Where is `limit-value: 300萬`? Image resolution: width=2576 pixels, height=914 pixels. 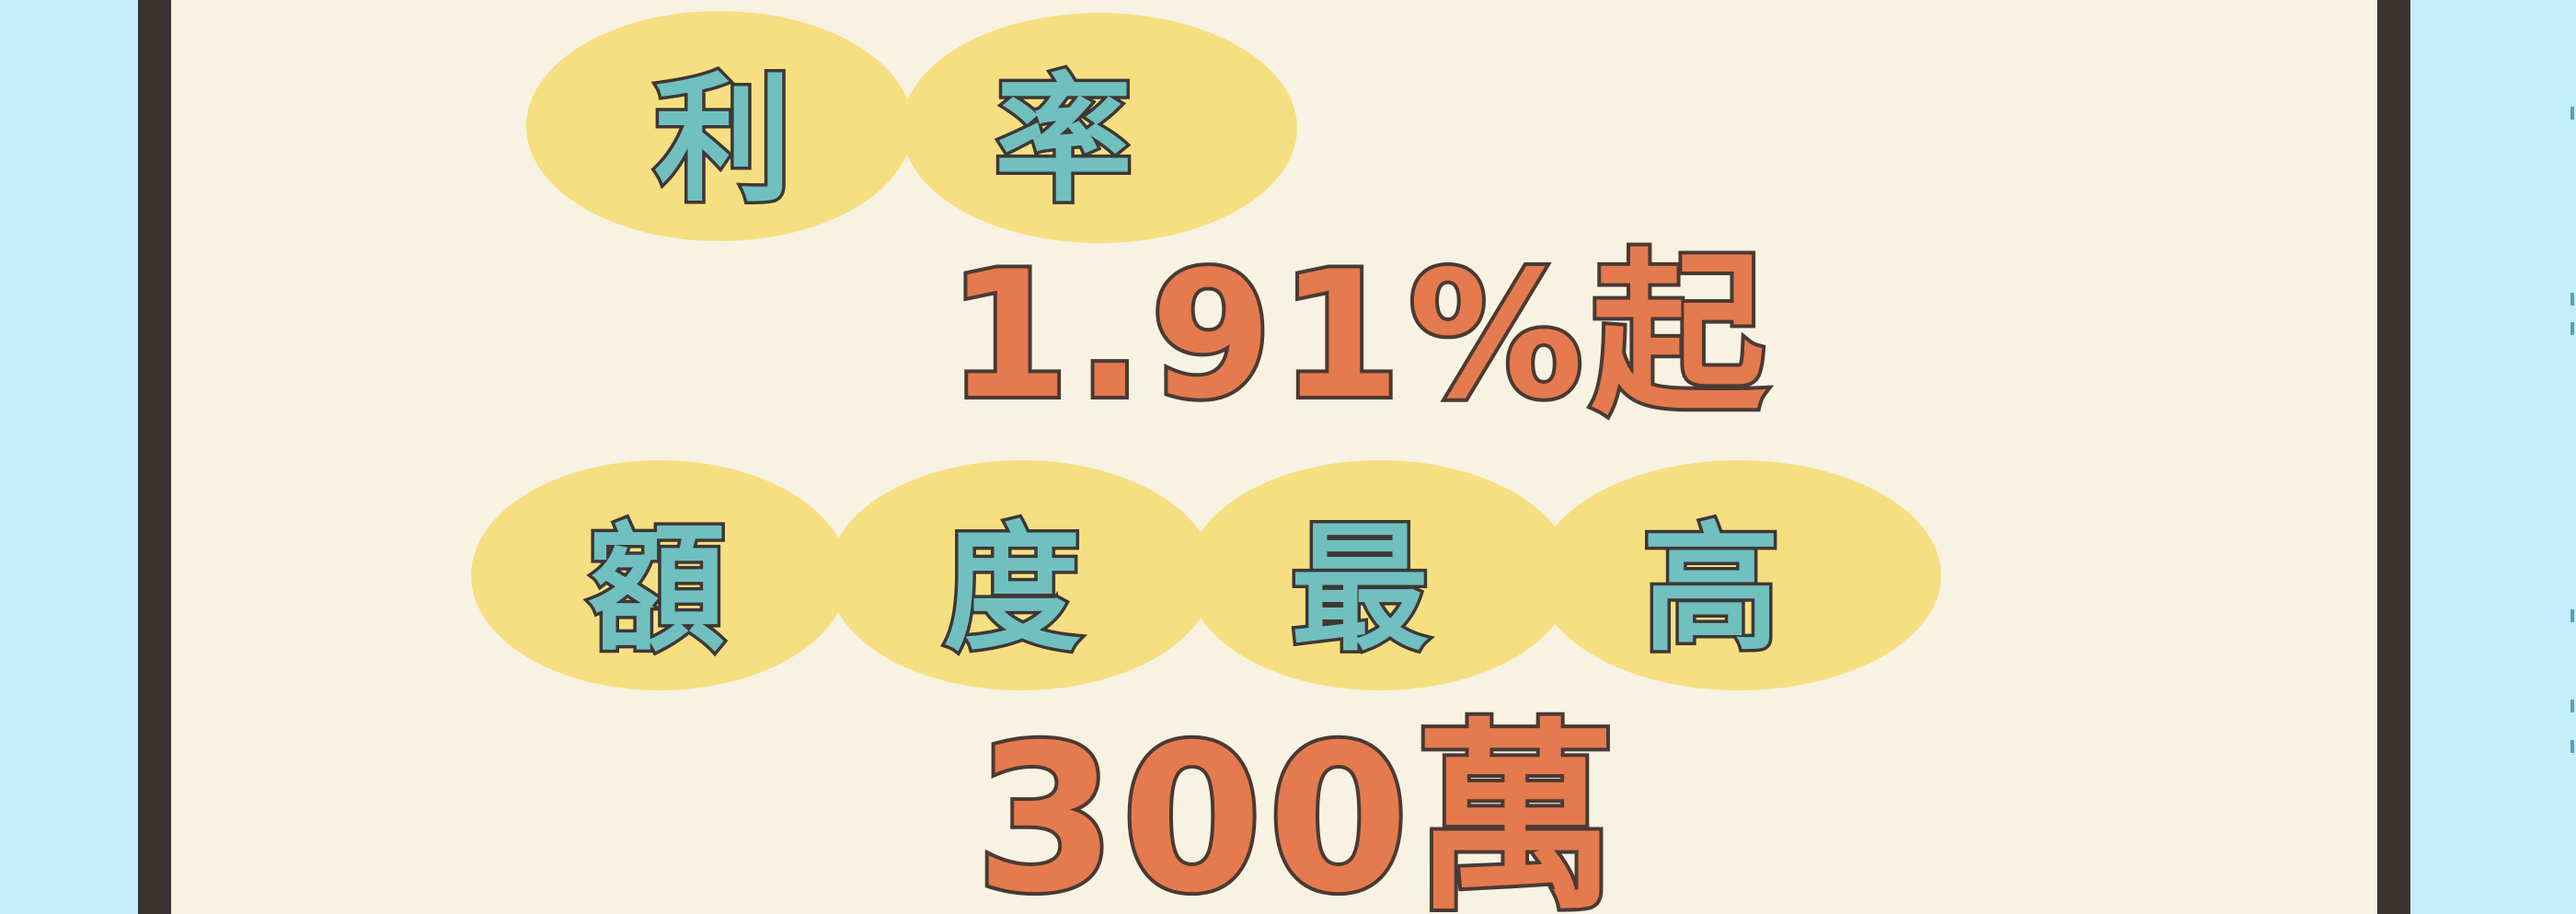 limit-value: 300萬 is located at coordinates (1298, 816).